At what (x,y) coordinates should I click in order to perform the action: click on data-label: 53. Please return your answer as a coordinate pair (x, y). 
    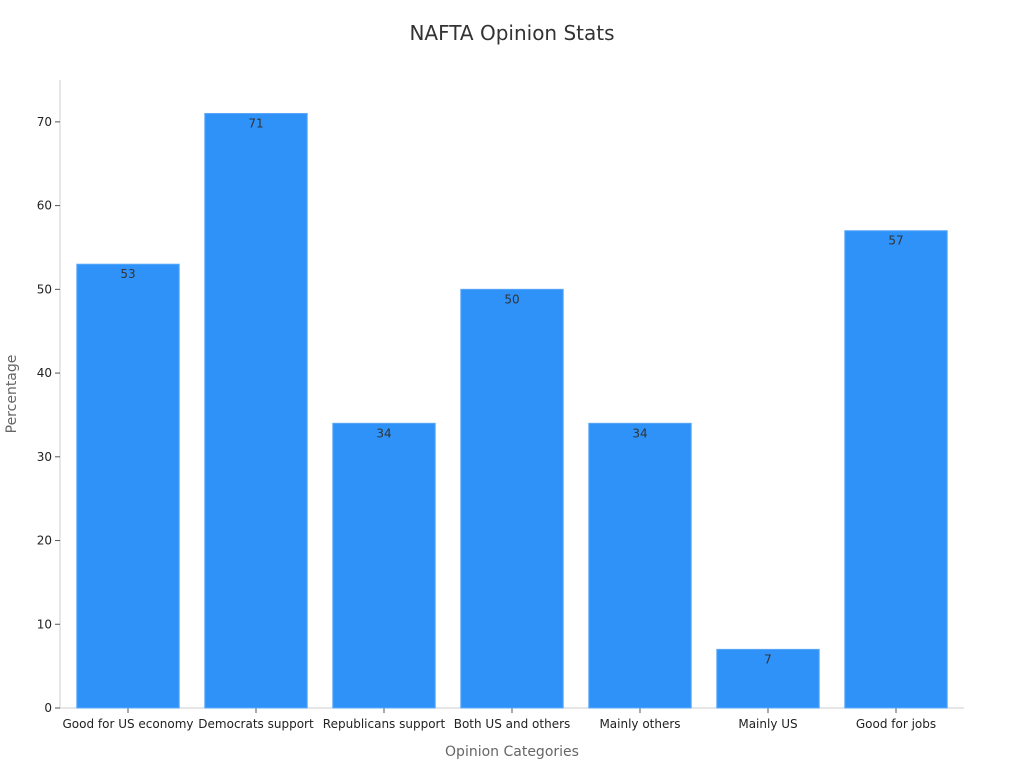
    Looking at the image, I should click on (127, 274).